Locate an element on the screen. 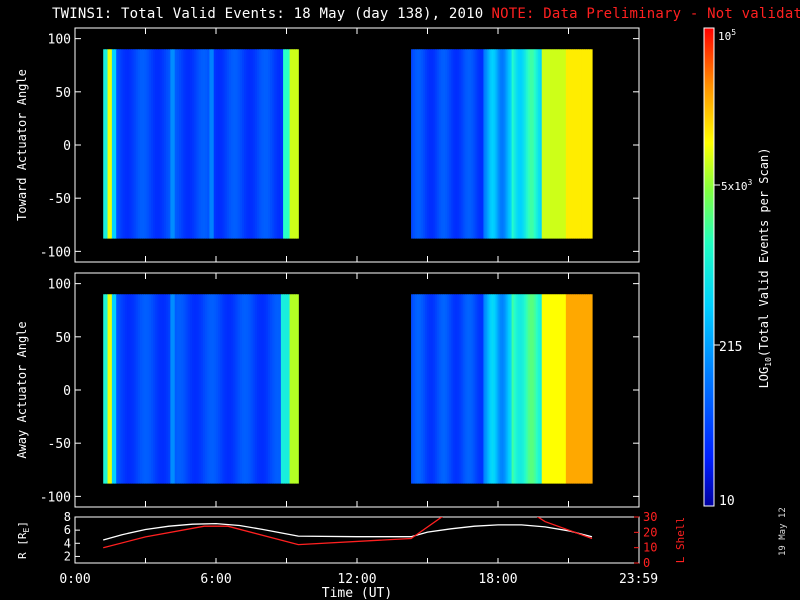 This screenshot has width=800, height=600. orbit-panel-frame is located at coordinates (357, 540).